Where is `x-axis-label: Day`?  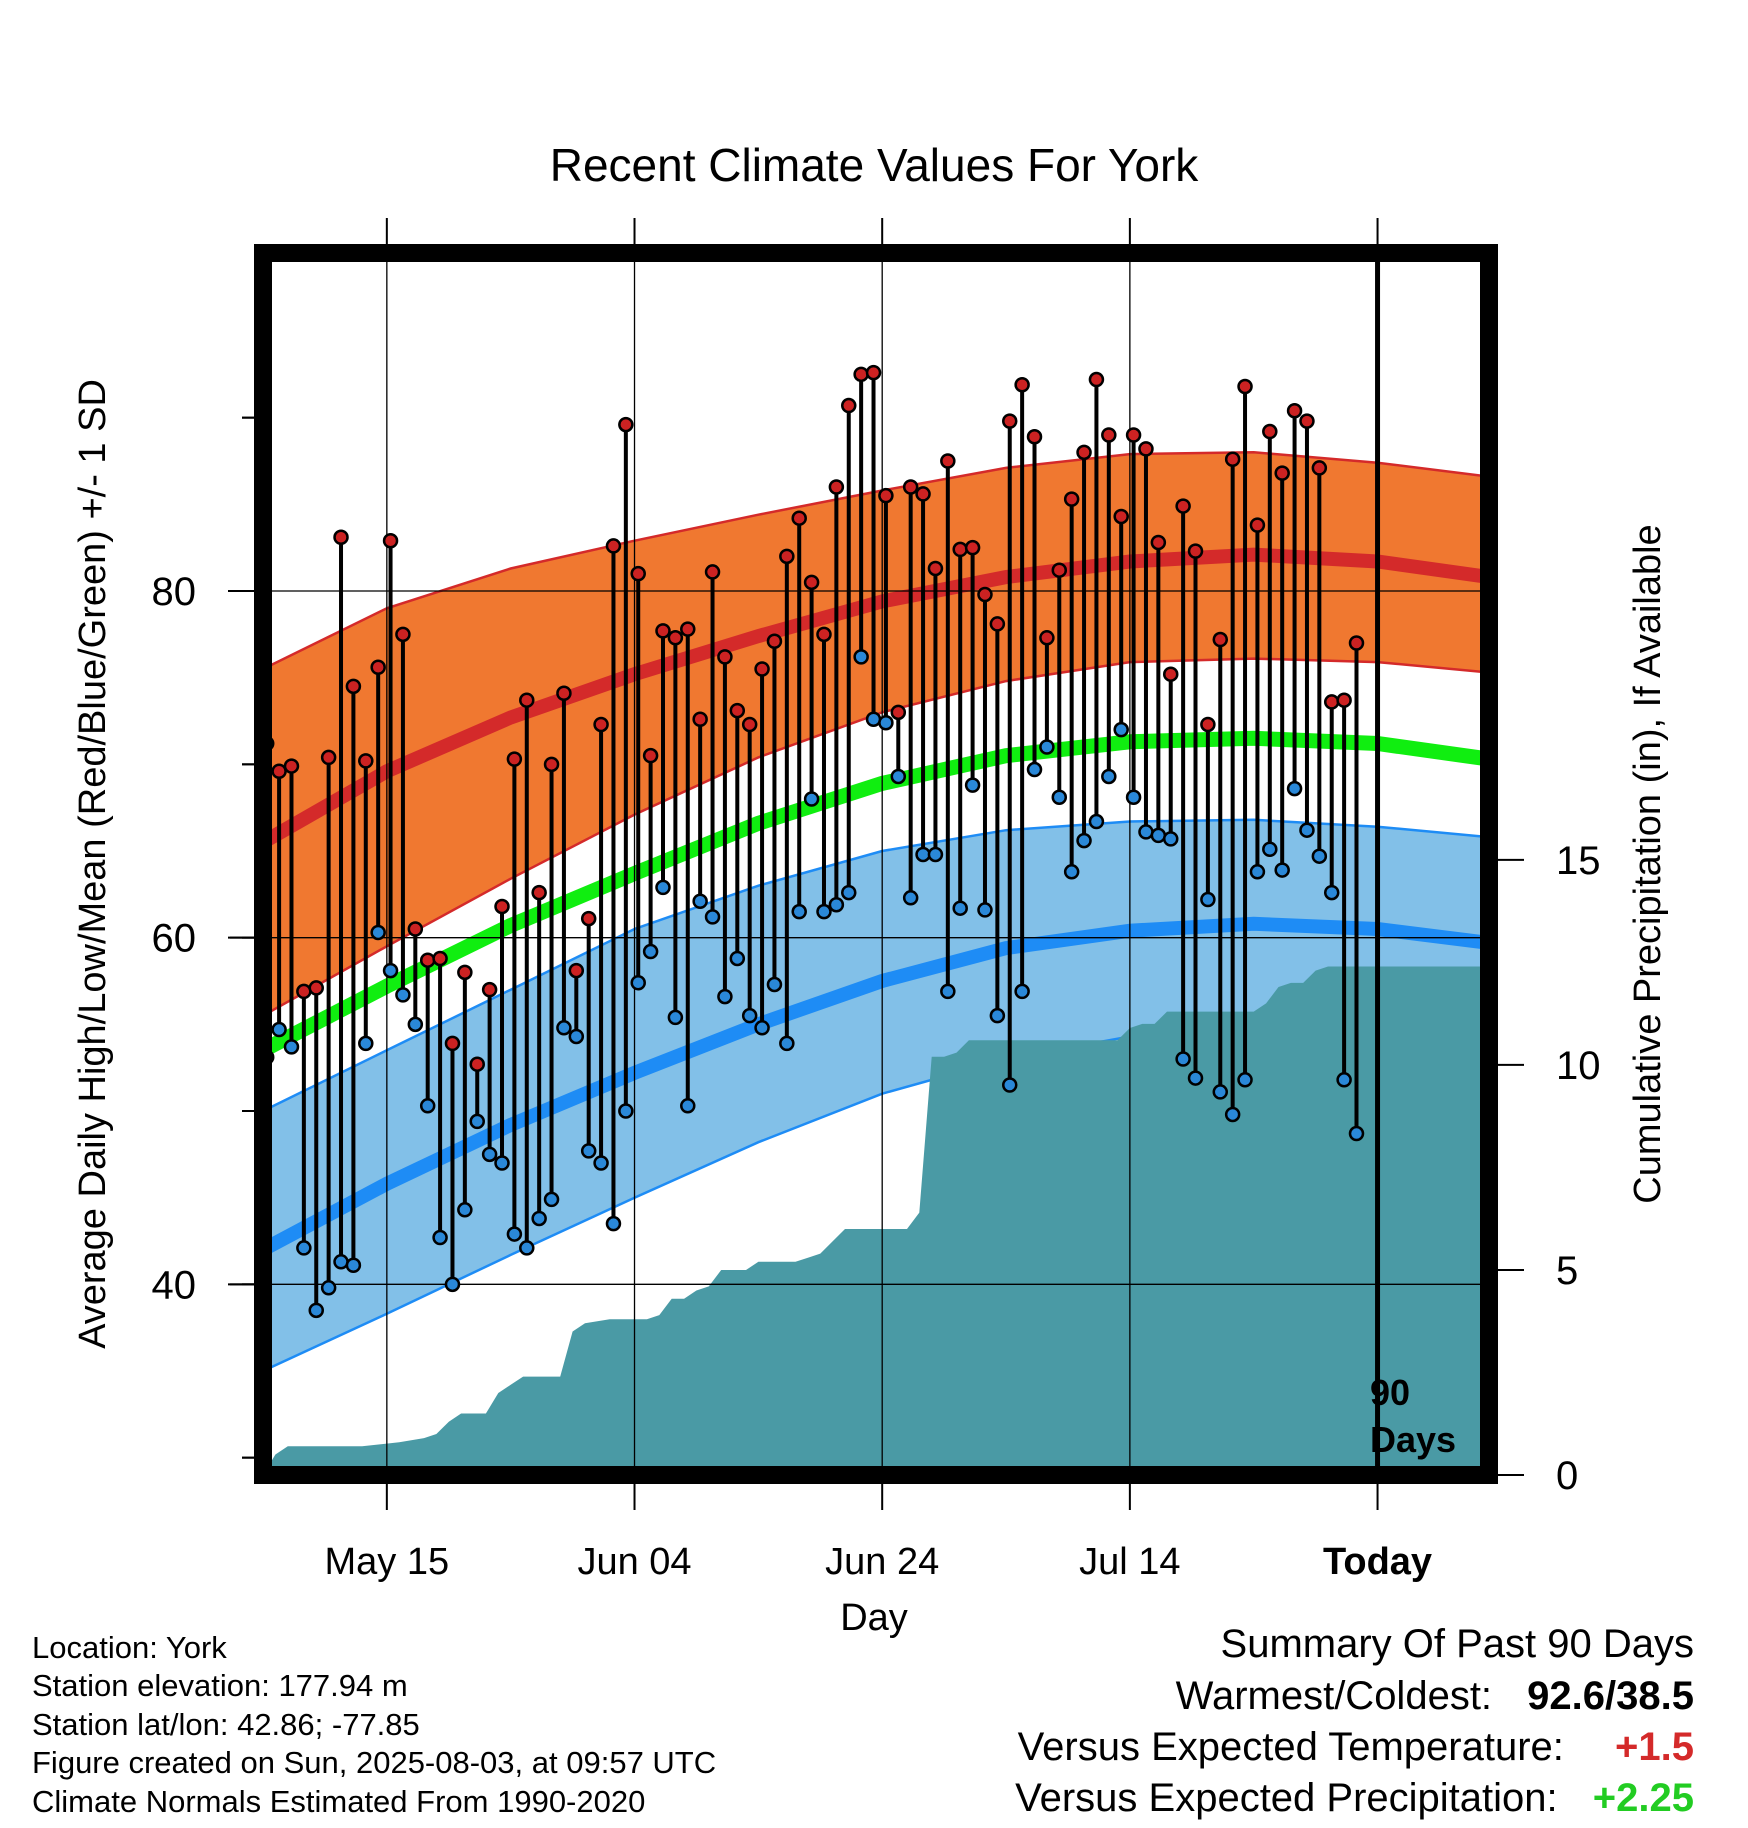
x-axis-label: Day is located at coordinates (874, 1618).